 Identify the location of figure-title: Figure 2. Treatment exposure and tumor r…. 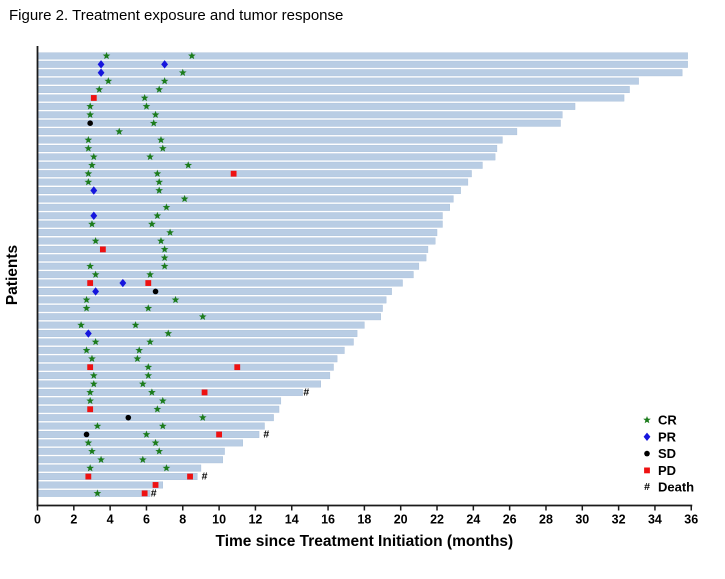
(176, 15).